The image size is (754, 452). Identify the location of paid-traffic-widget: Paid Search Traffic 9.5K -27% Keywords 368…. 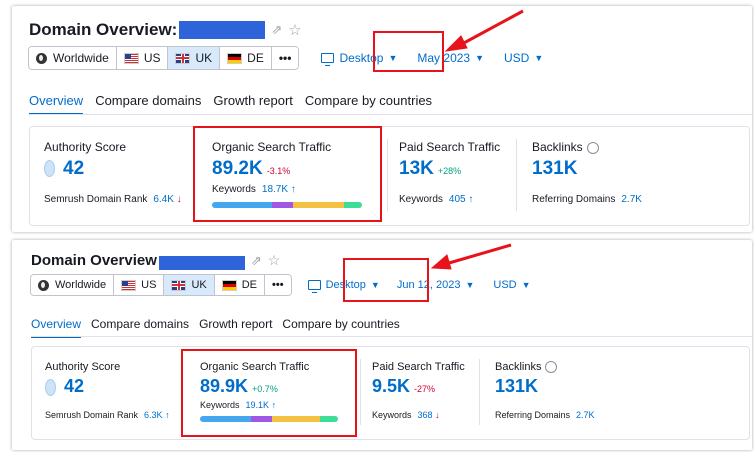
(418, 390).